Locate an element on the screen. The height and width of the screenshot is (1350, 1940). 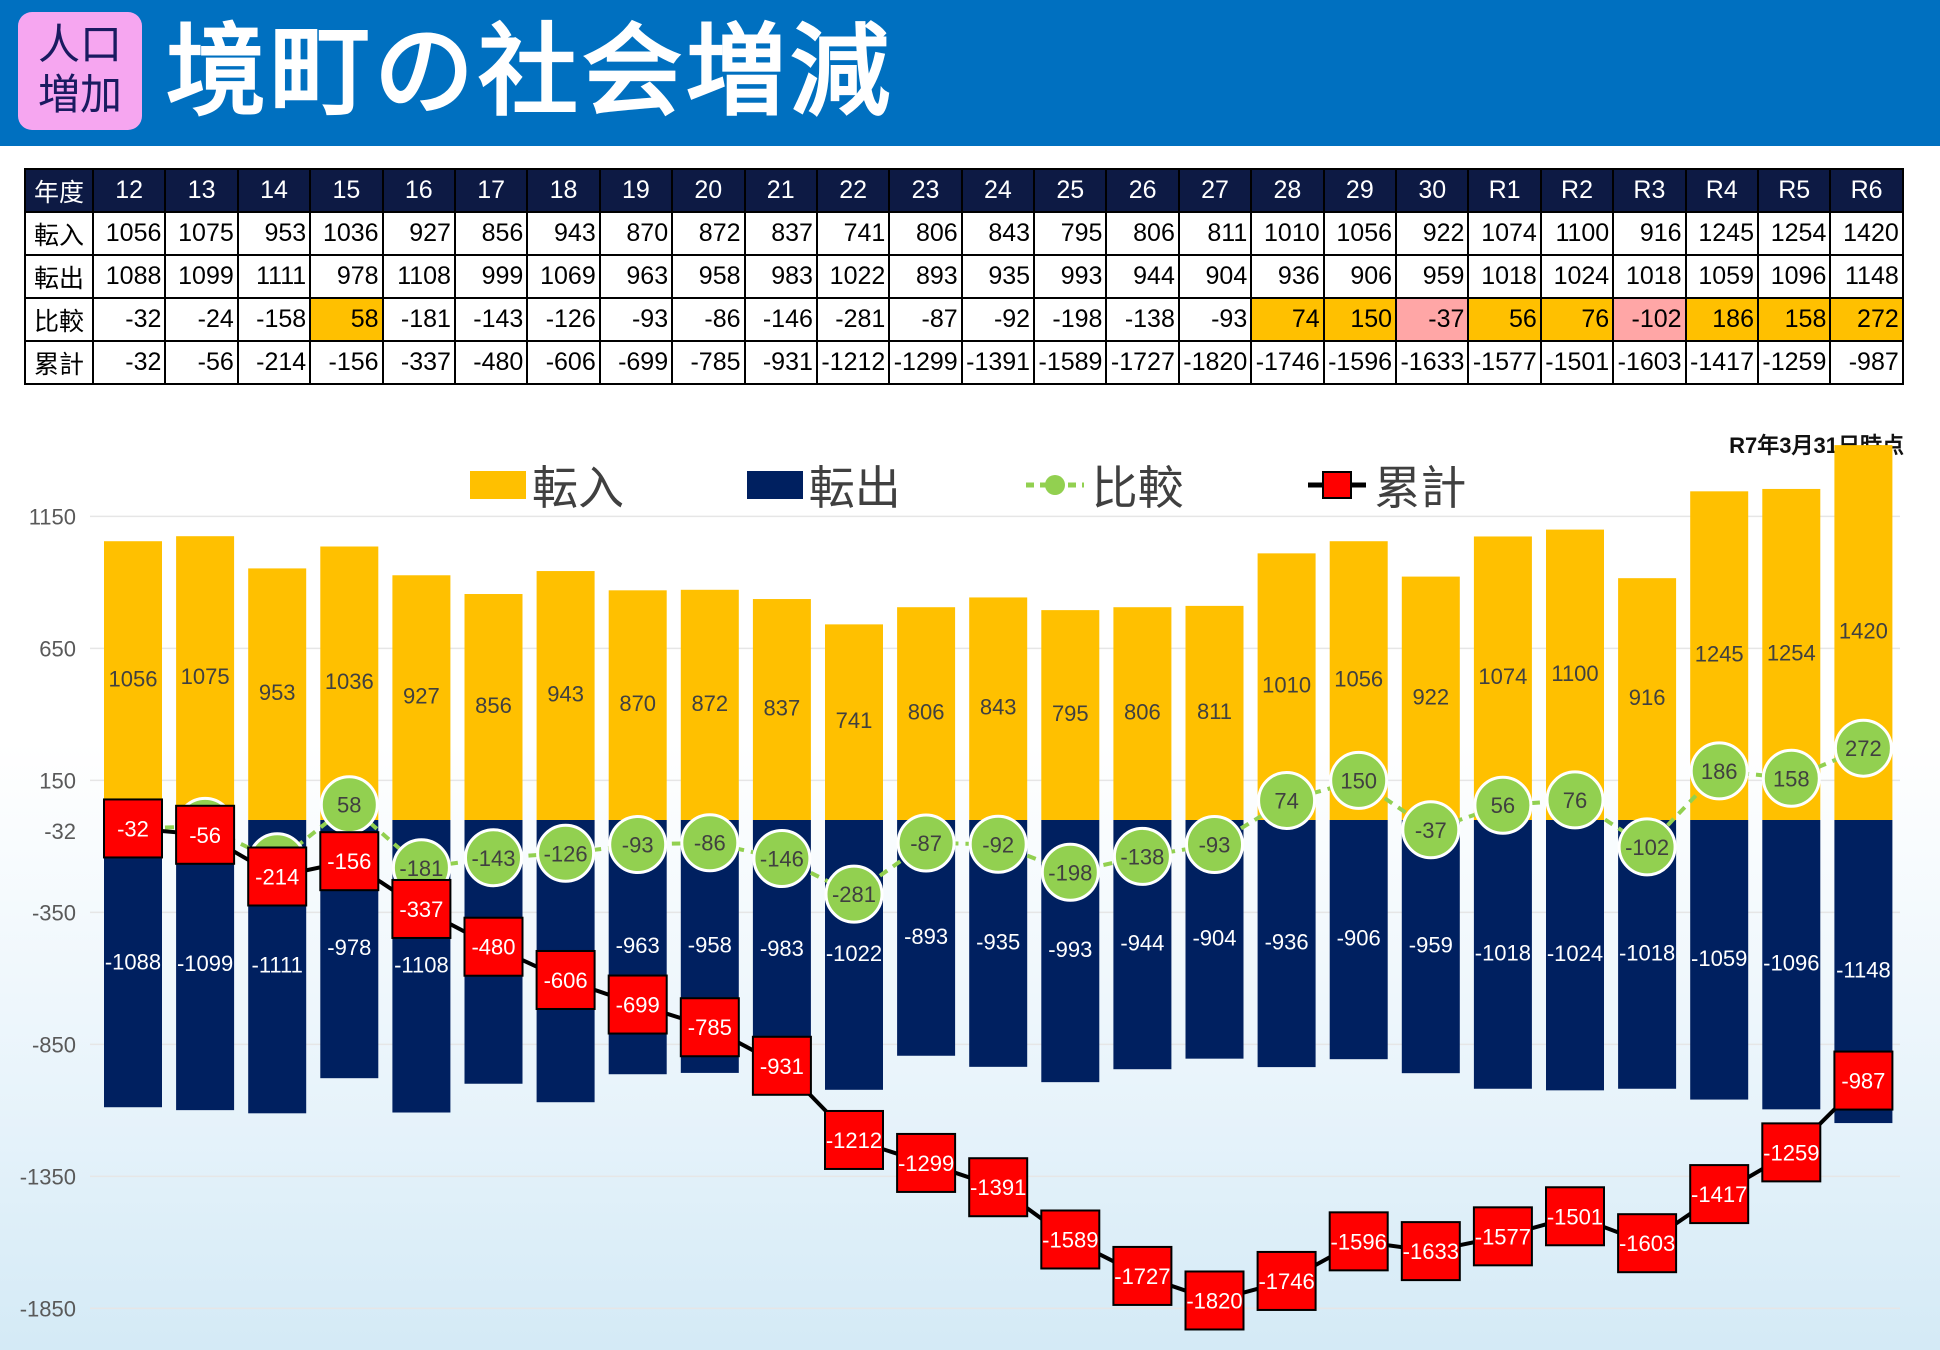
cell-cumulative: -1596 is located at coordinates (1360, 362).